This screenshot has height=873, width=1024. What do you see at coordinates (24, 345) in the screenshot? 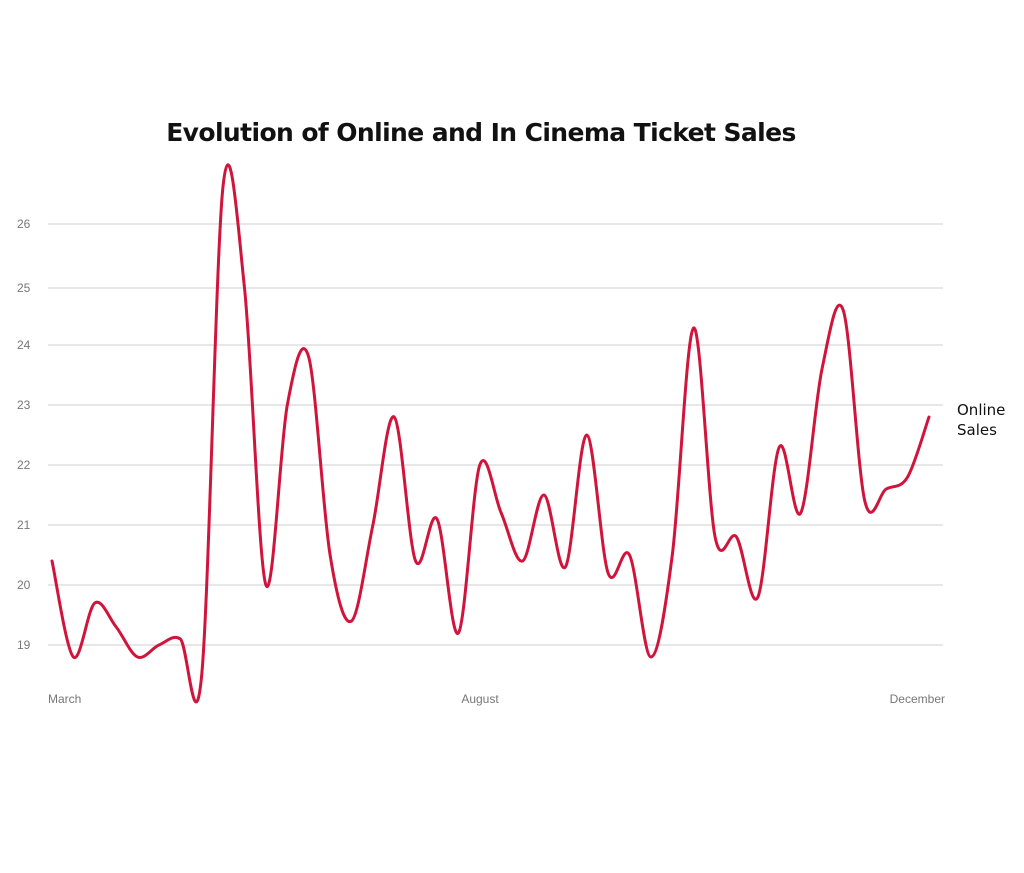
I see `y-tick-label: 24` at bounding box center [24, 345].